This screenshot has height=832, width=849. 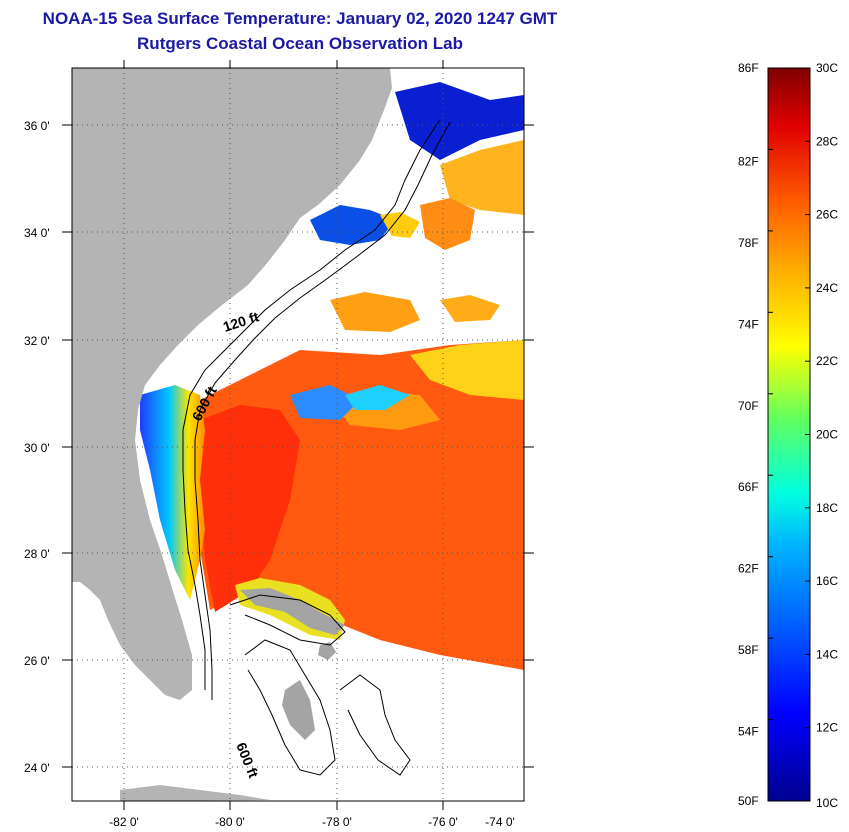 I want to click on colorbar-celsius-labels: 30C 28C 26C 24C 22C 20C 18C 16C 14C 12C 10C, so click(x=827, y=435).